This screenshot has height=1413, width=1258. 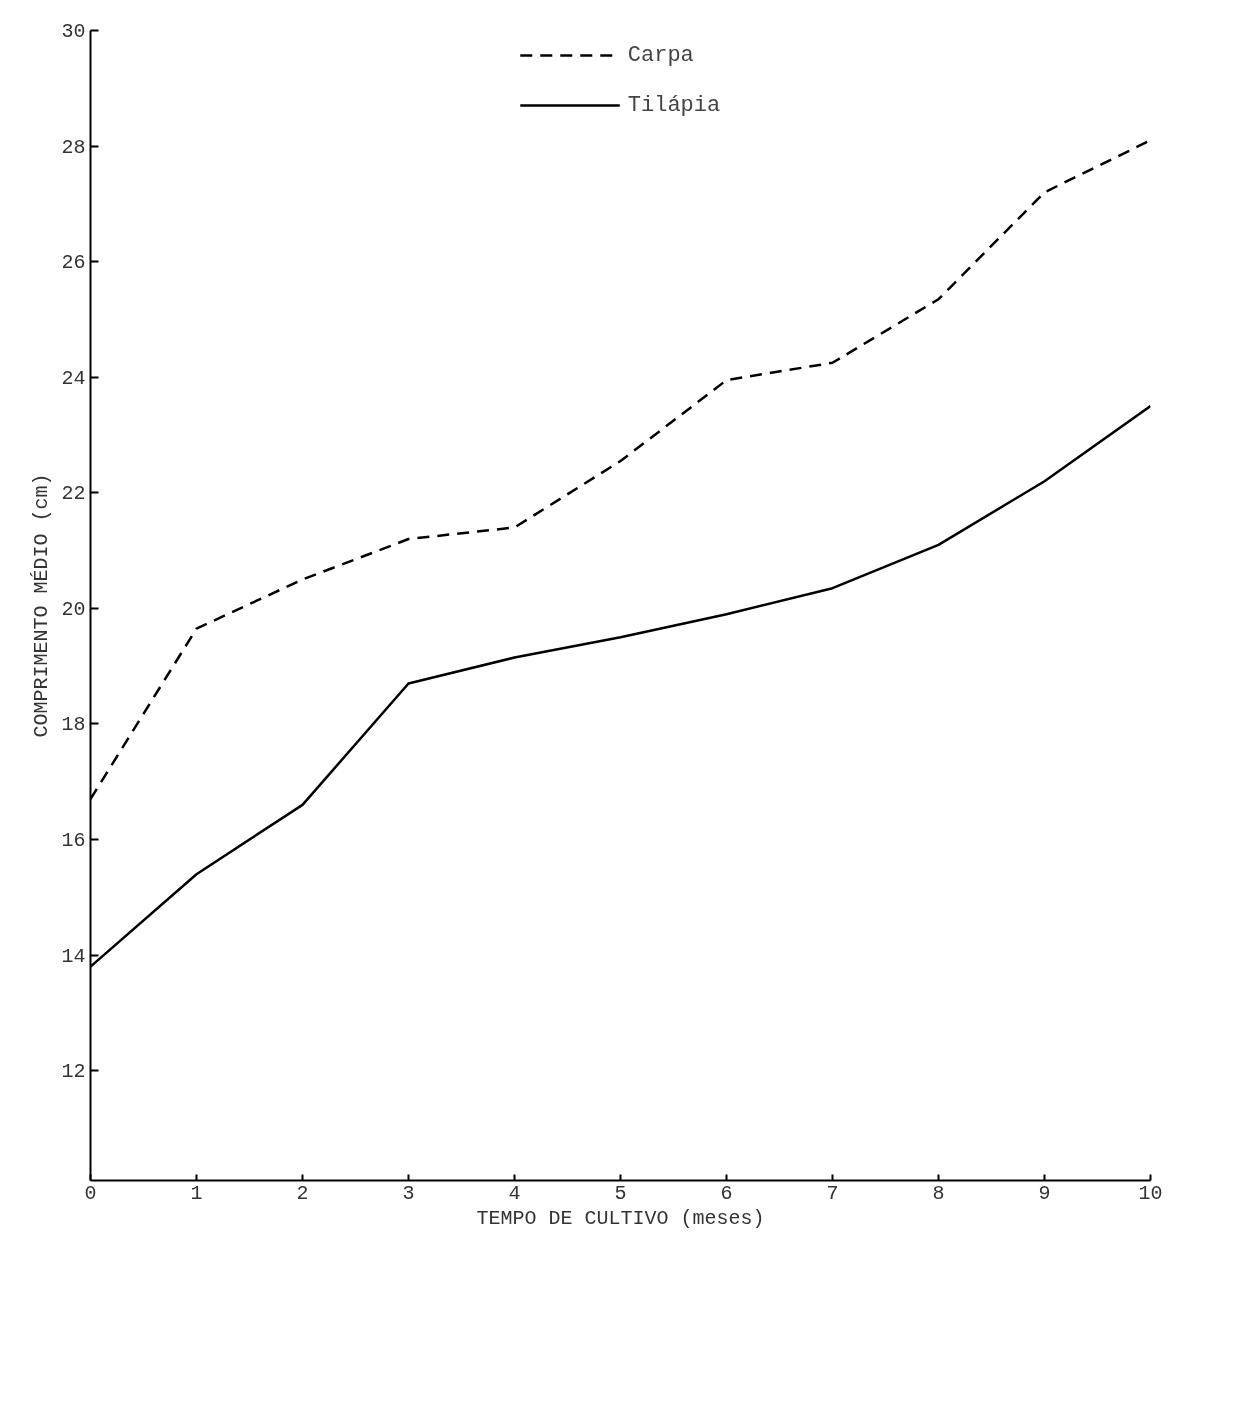 I want to click on x-tick-label: 9, so click(x=1044, y=1193).